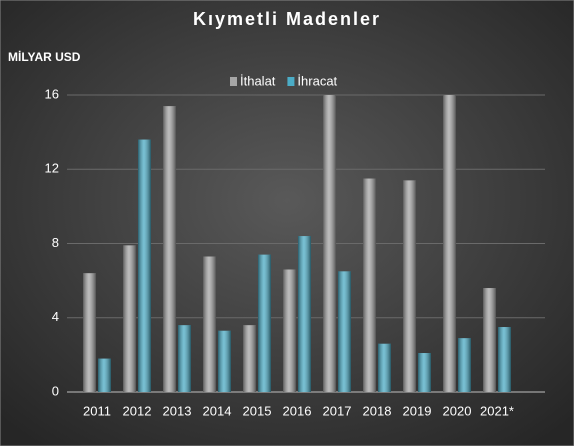 This screenshot has width=574, height=446. What do you see at coordinates (217, 410) in the screenshot?
I see `x-tick-label: 2014` at bounding box center [217, 410].